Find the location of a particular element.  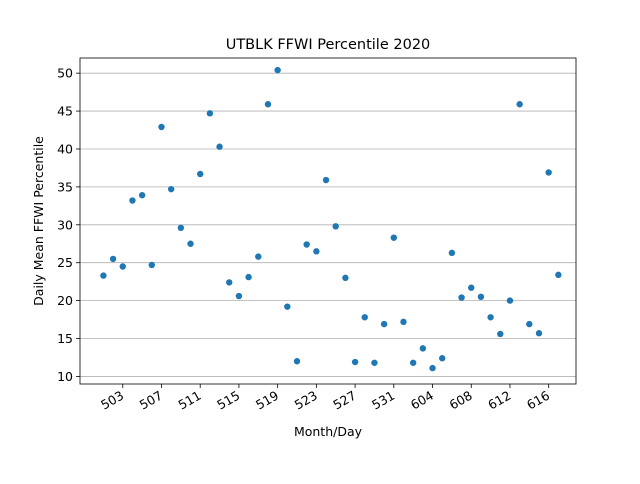

y-tick-label: 50 is located at coordinates (65, 73).